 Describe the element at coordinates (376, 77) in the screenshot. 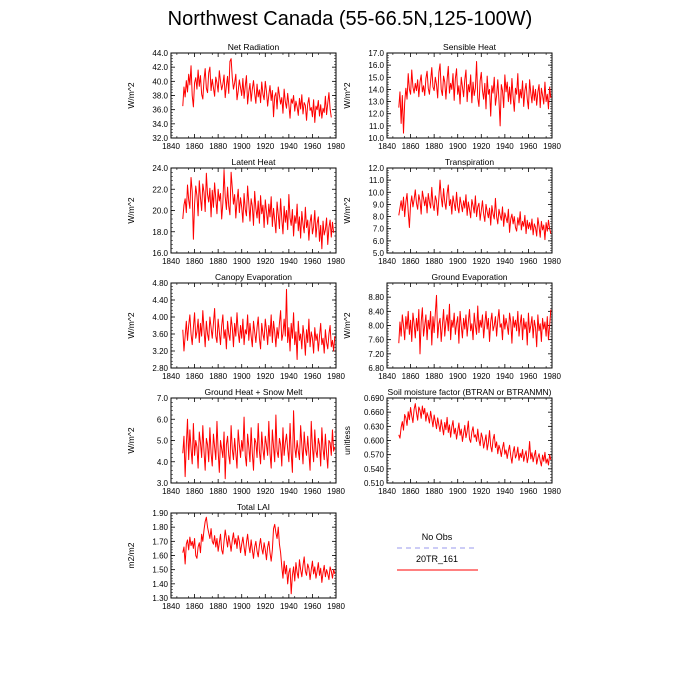

I see `y-tick-label: 15.0` at that location.